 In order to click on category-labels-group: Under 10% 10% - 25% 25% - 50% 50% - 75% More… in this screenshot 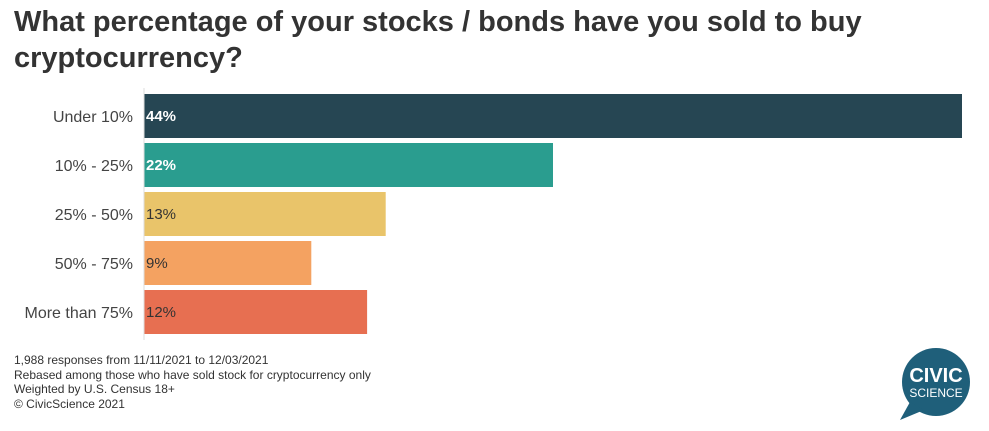, I will do `click(78, 215)`.